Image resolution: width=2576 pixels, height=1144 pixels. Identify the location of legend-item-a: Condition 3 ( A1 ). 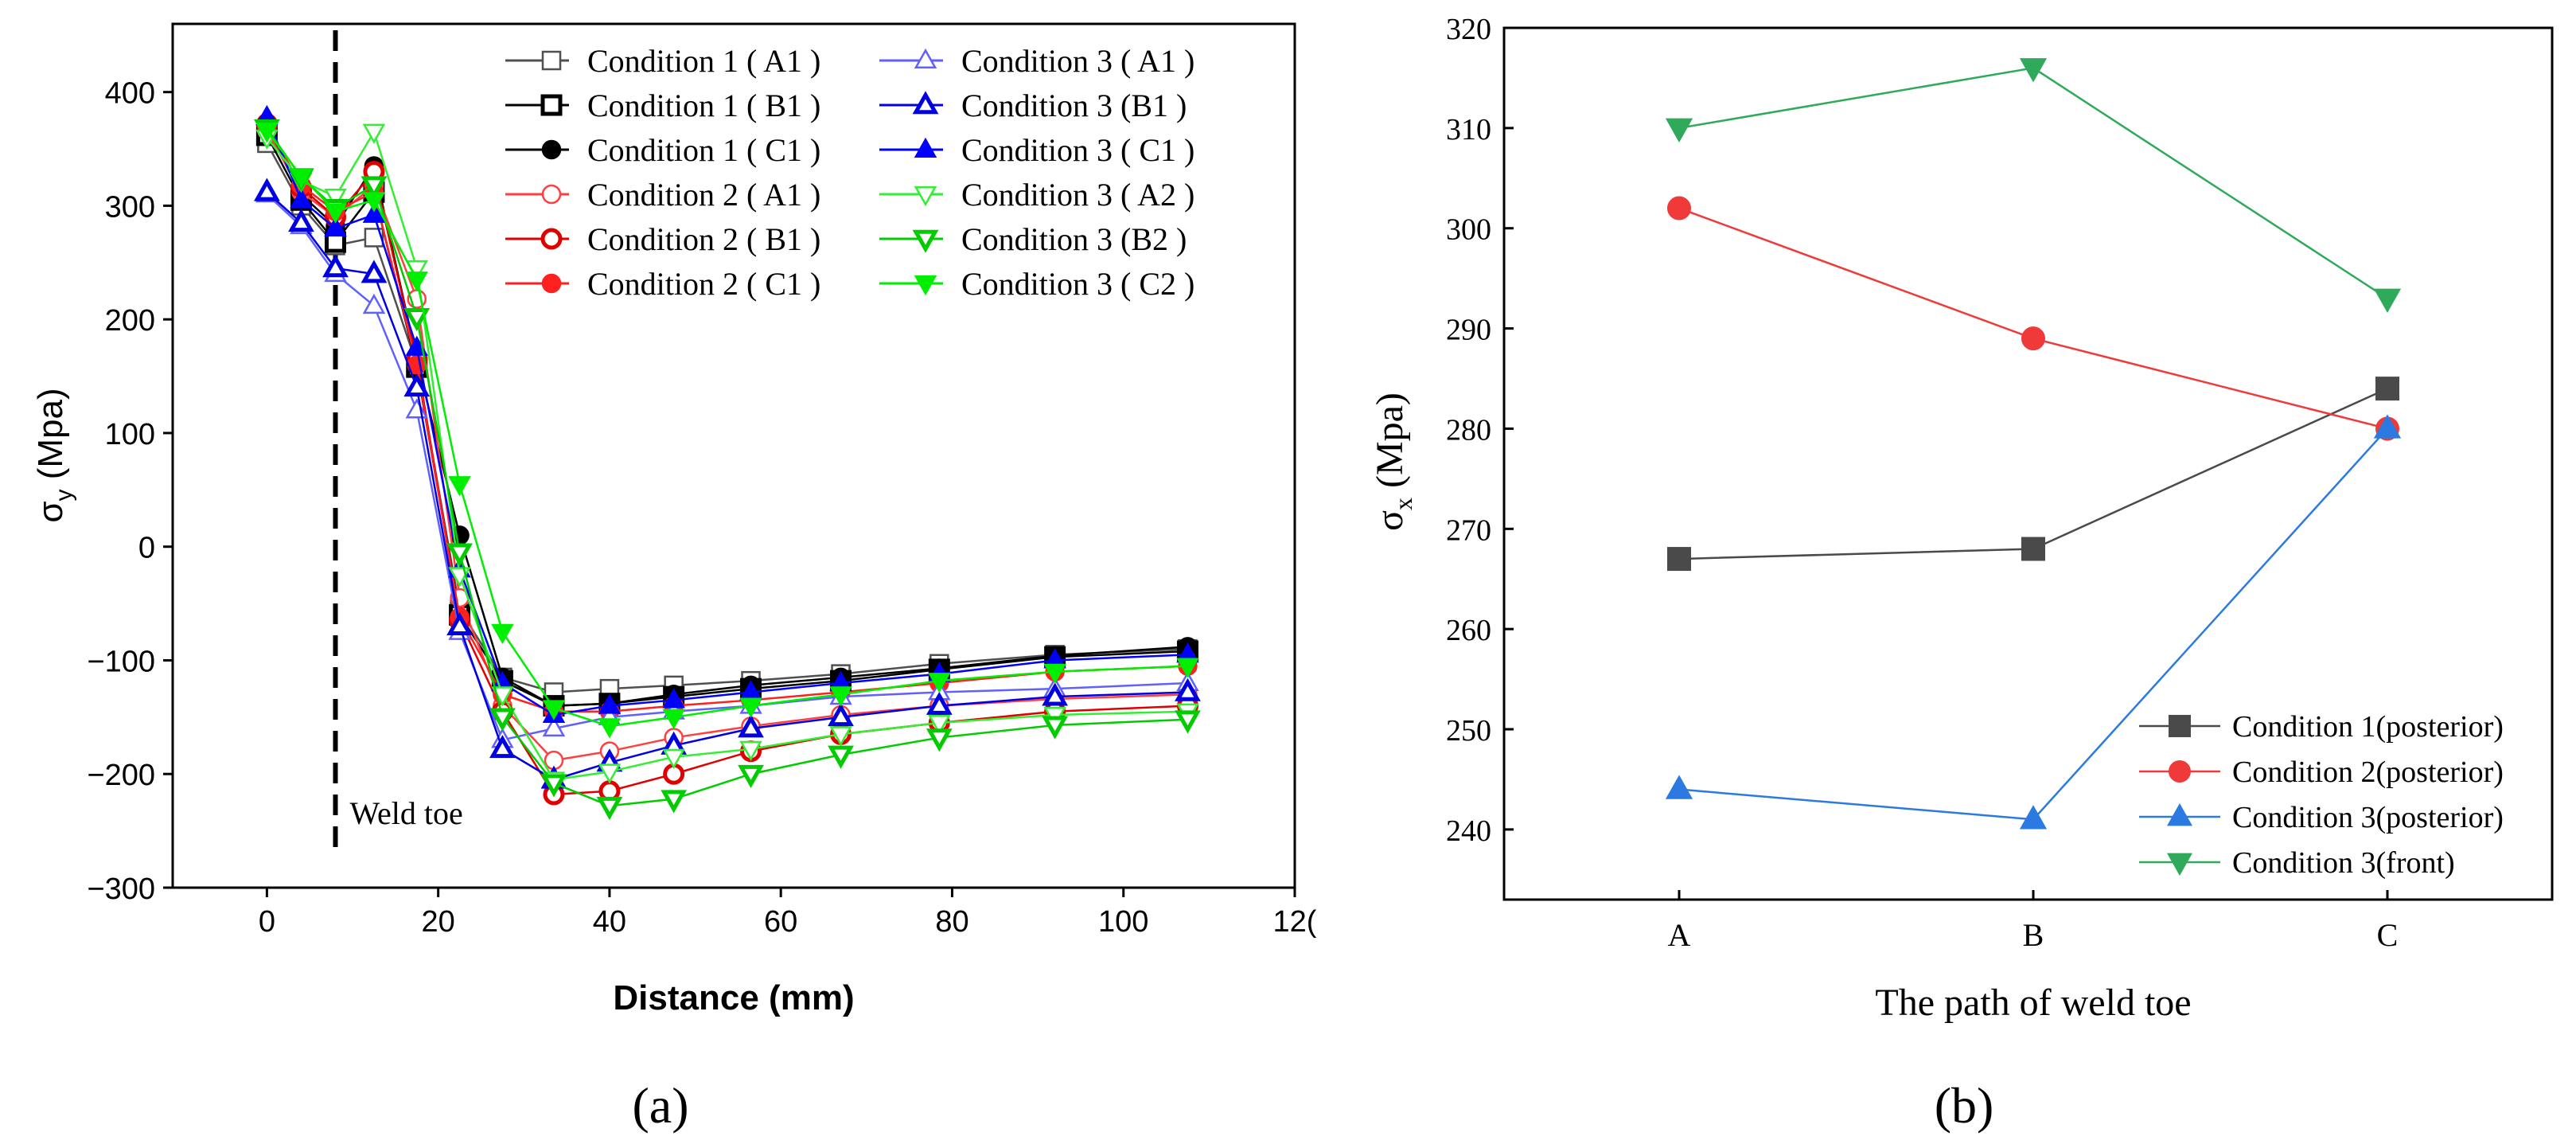
(1036, 61).